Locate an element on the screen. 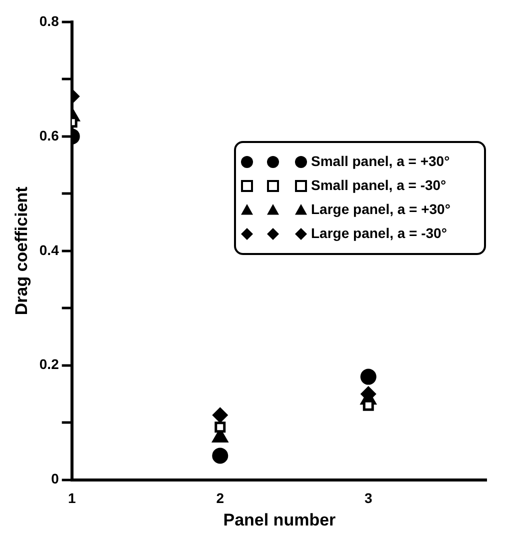 The height and width of the screenshot is (539, 505). y-tick-label: 0.2 is located at coordinates (49, 364).